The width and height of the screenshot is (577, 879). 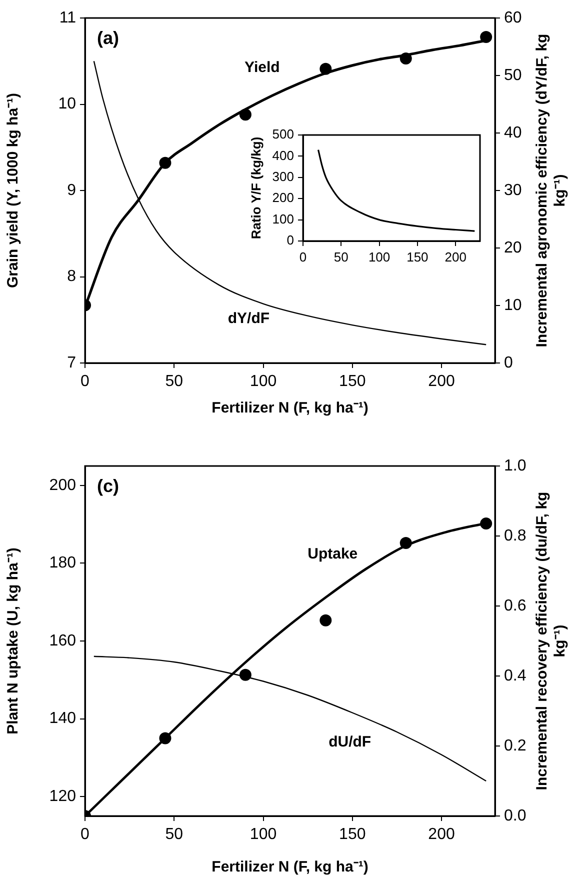 What do you see at coordinates (13, 190) in the screenshot?
I see `y-axis-title: Grain yield (Y, 1000 kg ha⁻¹)` at bounding box center [13, 190].